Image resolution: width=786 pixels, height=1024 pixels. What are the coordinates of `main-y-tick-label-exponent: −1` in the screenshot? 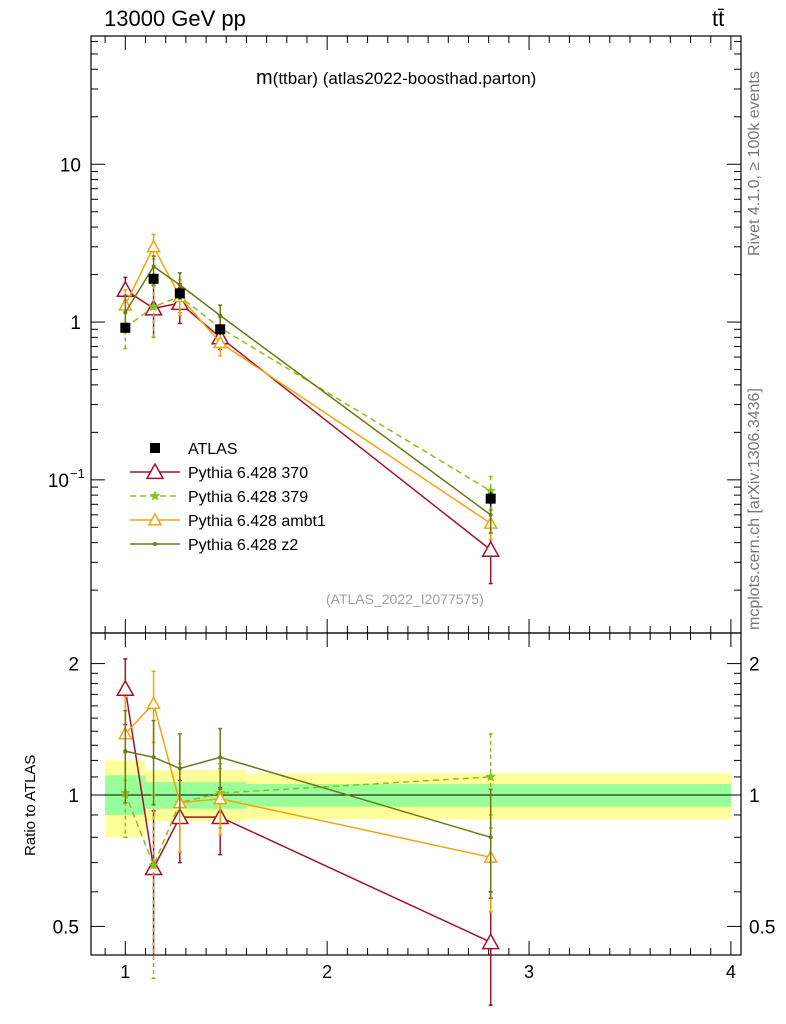 It's located at (77, 473).